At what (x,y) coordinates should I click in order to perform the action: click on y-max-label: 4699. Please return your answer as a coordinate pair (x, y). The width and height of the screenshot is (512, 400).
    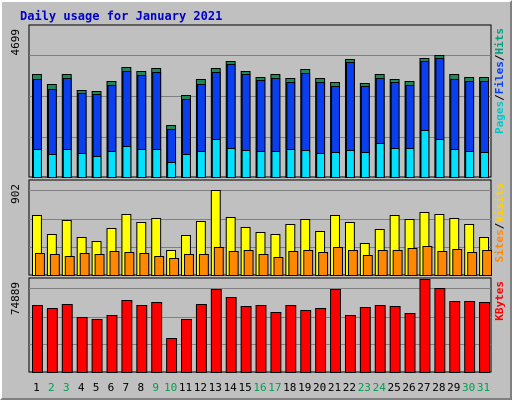
    Looking at the image, I should click on (15, 42).